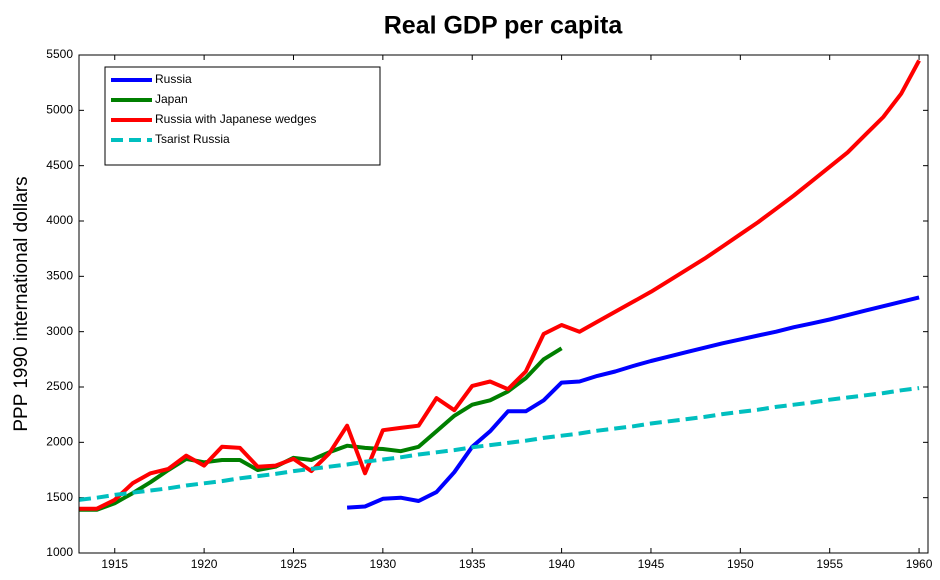 The width and height of the screenshot is (940, 580). I want to click on y-tick-label: 3000, so click(59, 331).